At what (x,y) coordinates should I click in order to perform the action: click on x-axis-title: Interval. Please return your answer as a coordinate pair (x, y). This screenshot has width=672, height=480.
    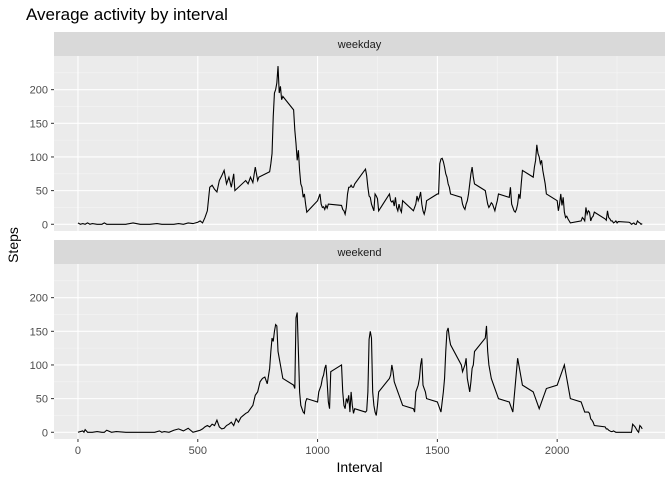
    Looking at the image, I should click on (360, 467).